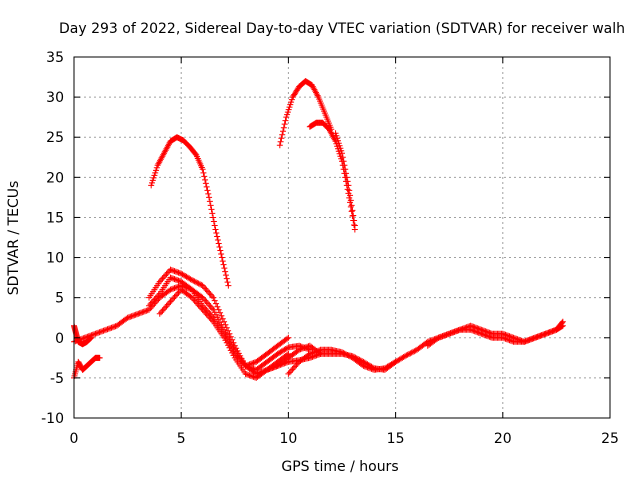  Describe the element at coordinates (495, 333) in the screenshot. I see `series-low-arc-g` at that location.